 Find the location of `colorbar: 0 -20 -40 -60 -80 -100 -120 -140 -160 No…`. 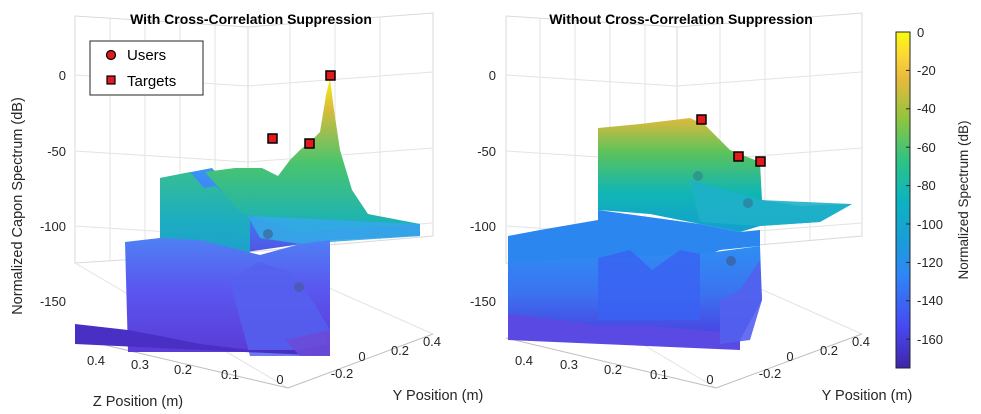

colorbar: 0 -20 -40 -60 -80 -100 -120 -140 -160 No… is located at coordinates (933, 197).